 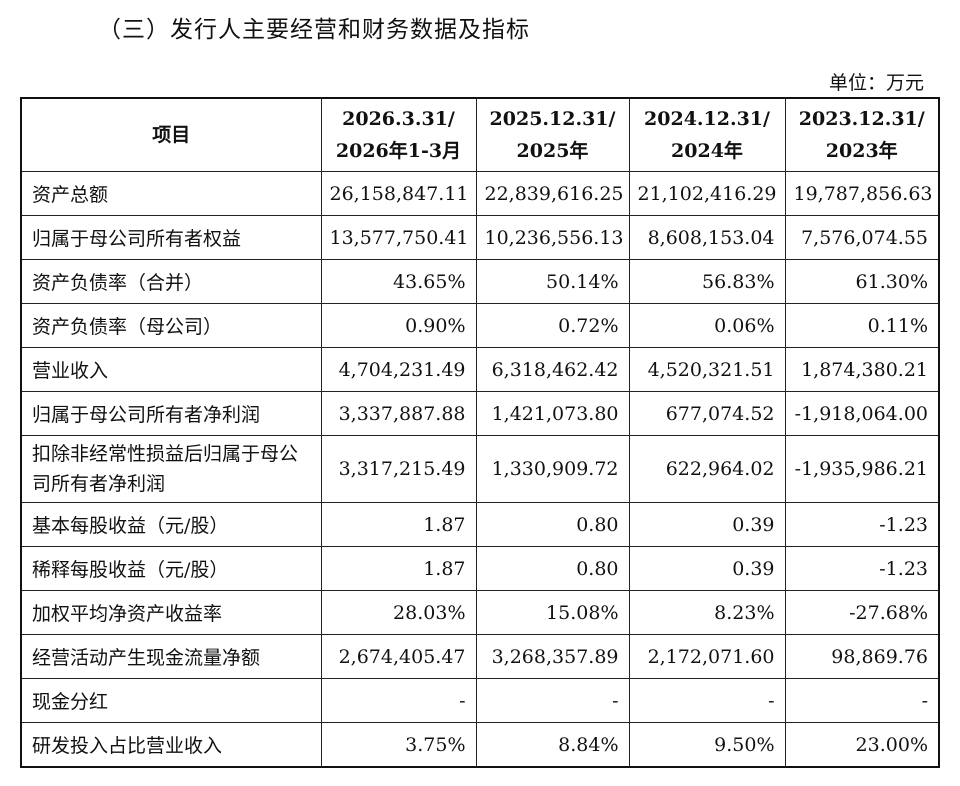 I want to click on row-label: 研发投入占比营业收入, so click(x=171, y=745).